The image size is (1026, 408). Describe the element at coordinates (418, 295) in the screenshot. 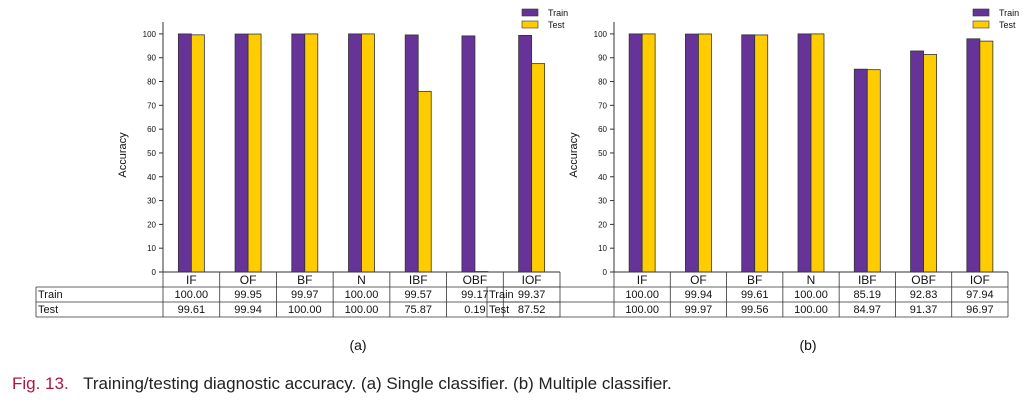

I see `chart-a-data-label: 99.57` at that location.